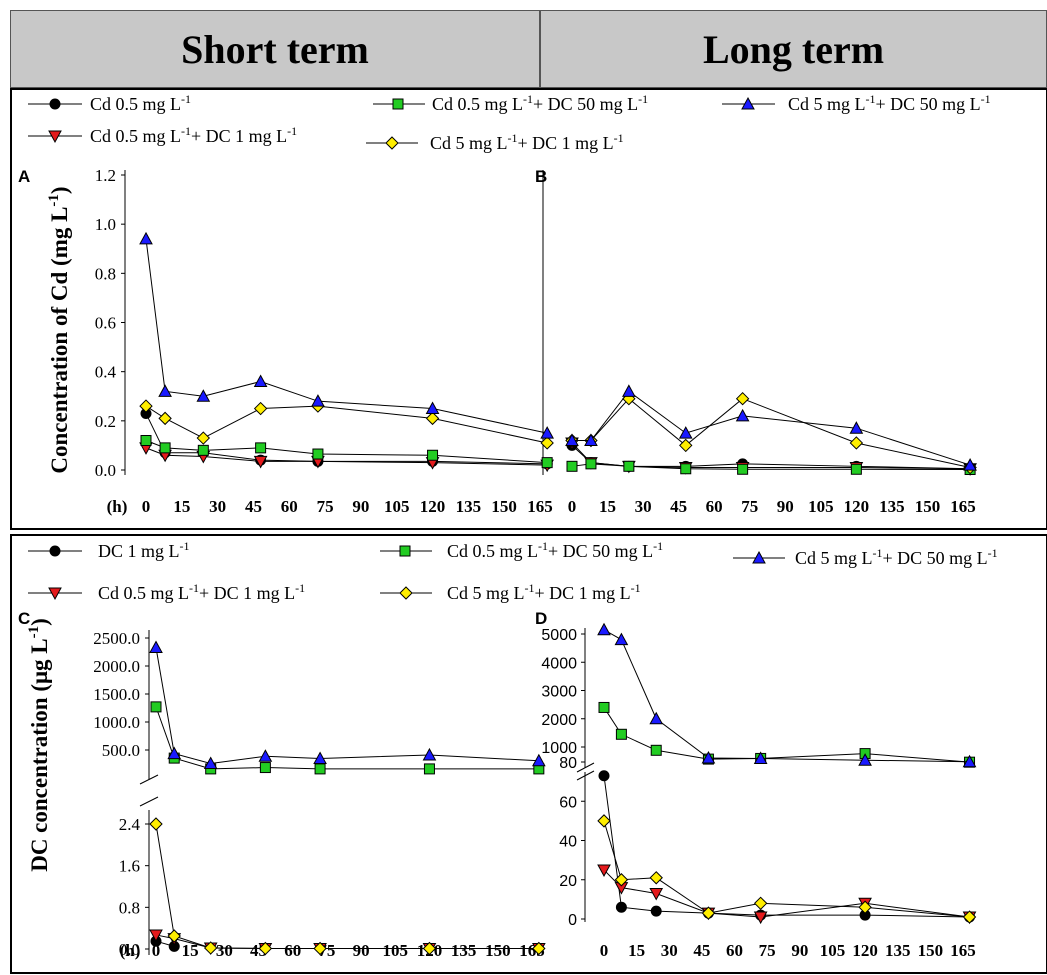  Describe the element at coordinates (224, 950) in the screenshot. I see `c-xtick-label: 30` at that location.